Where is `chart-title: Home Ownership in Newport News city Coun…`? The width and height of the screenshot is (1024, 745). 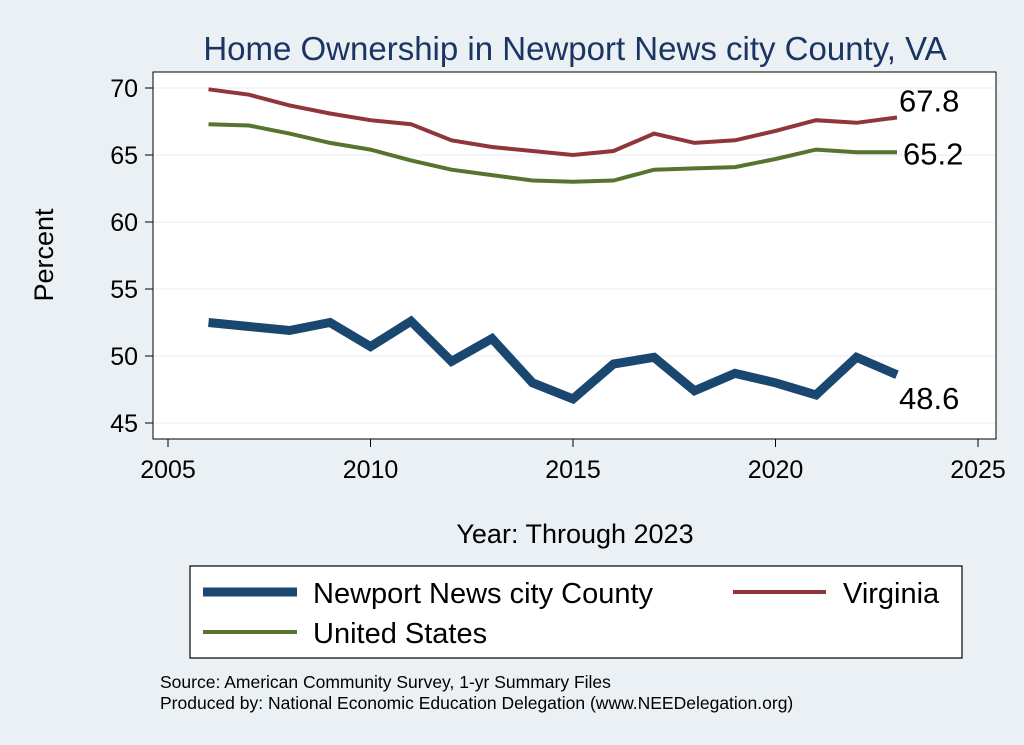 chart-title: Home Ownership in Newport News city Coun… is located at coordinates (574, 48).